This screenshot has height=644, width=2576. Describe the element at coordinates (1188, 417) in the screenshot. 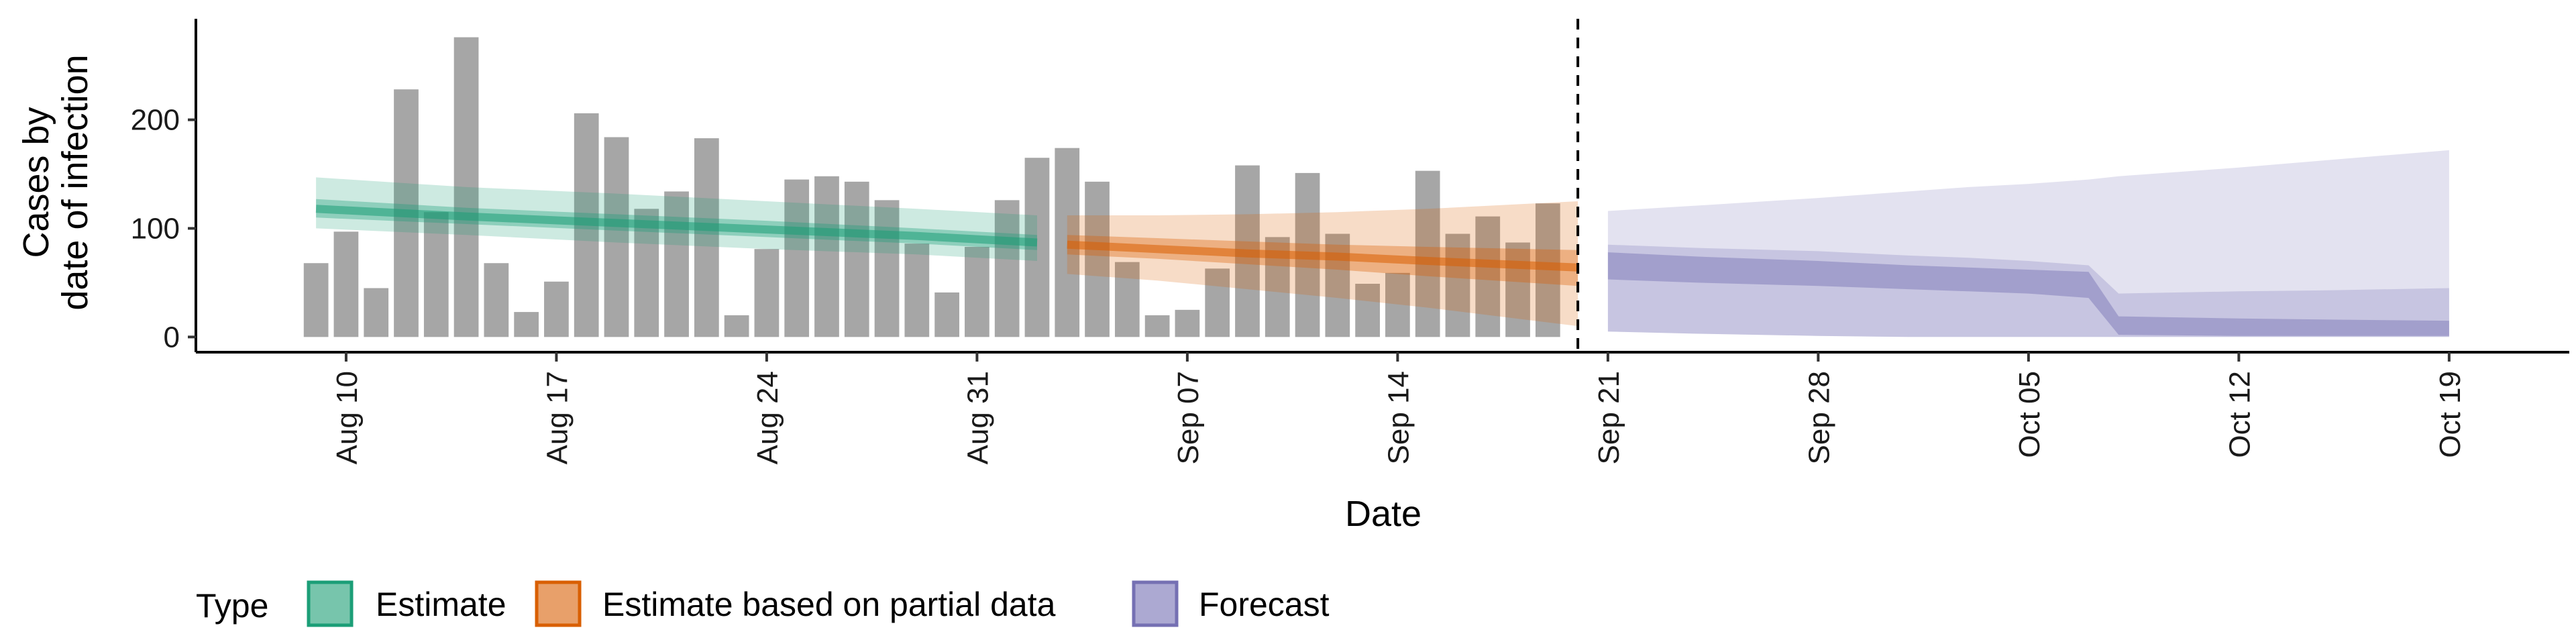

I see `x-tick-label: Sep 07` at that location.